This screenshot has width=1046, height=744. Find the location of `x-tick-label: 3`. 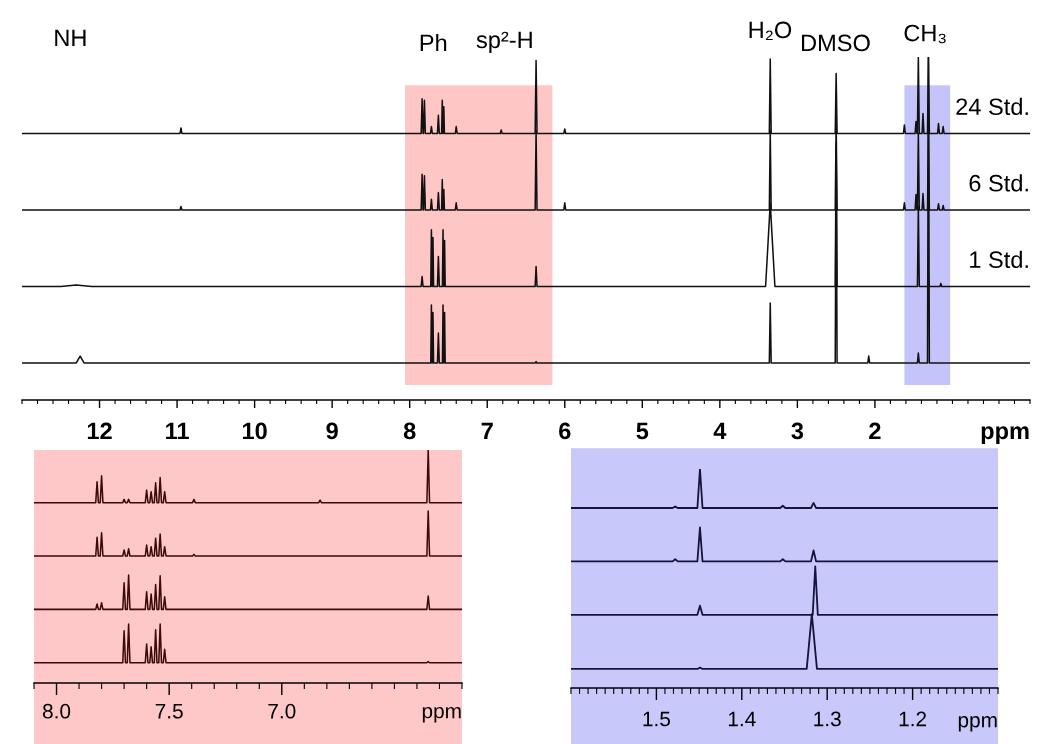

x-tick-label: 3 is located at coordinates (797, 431).